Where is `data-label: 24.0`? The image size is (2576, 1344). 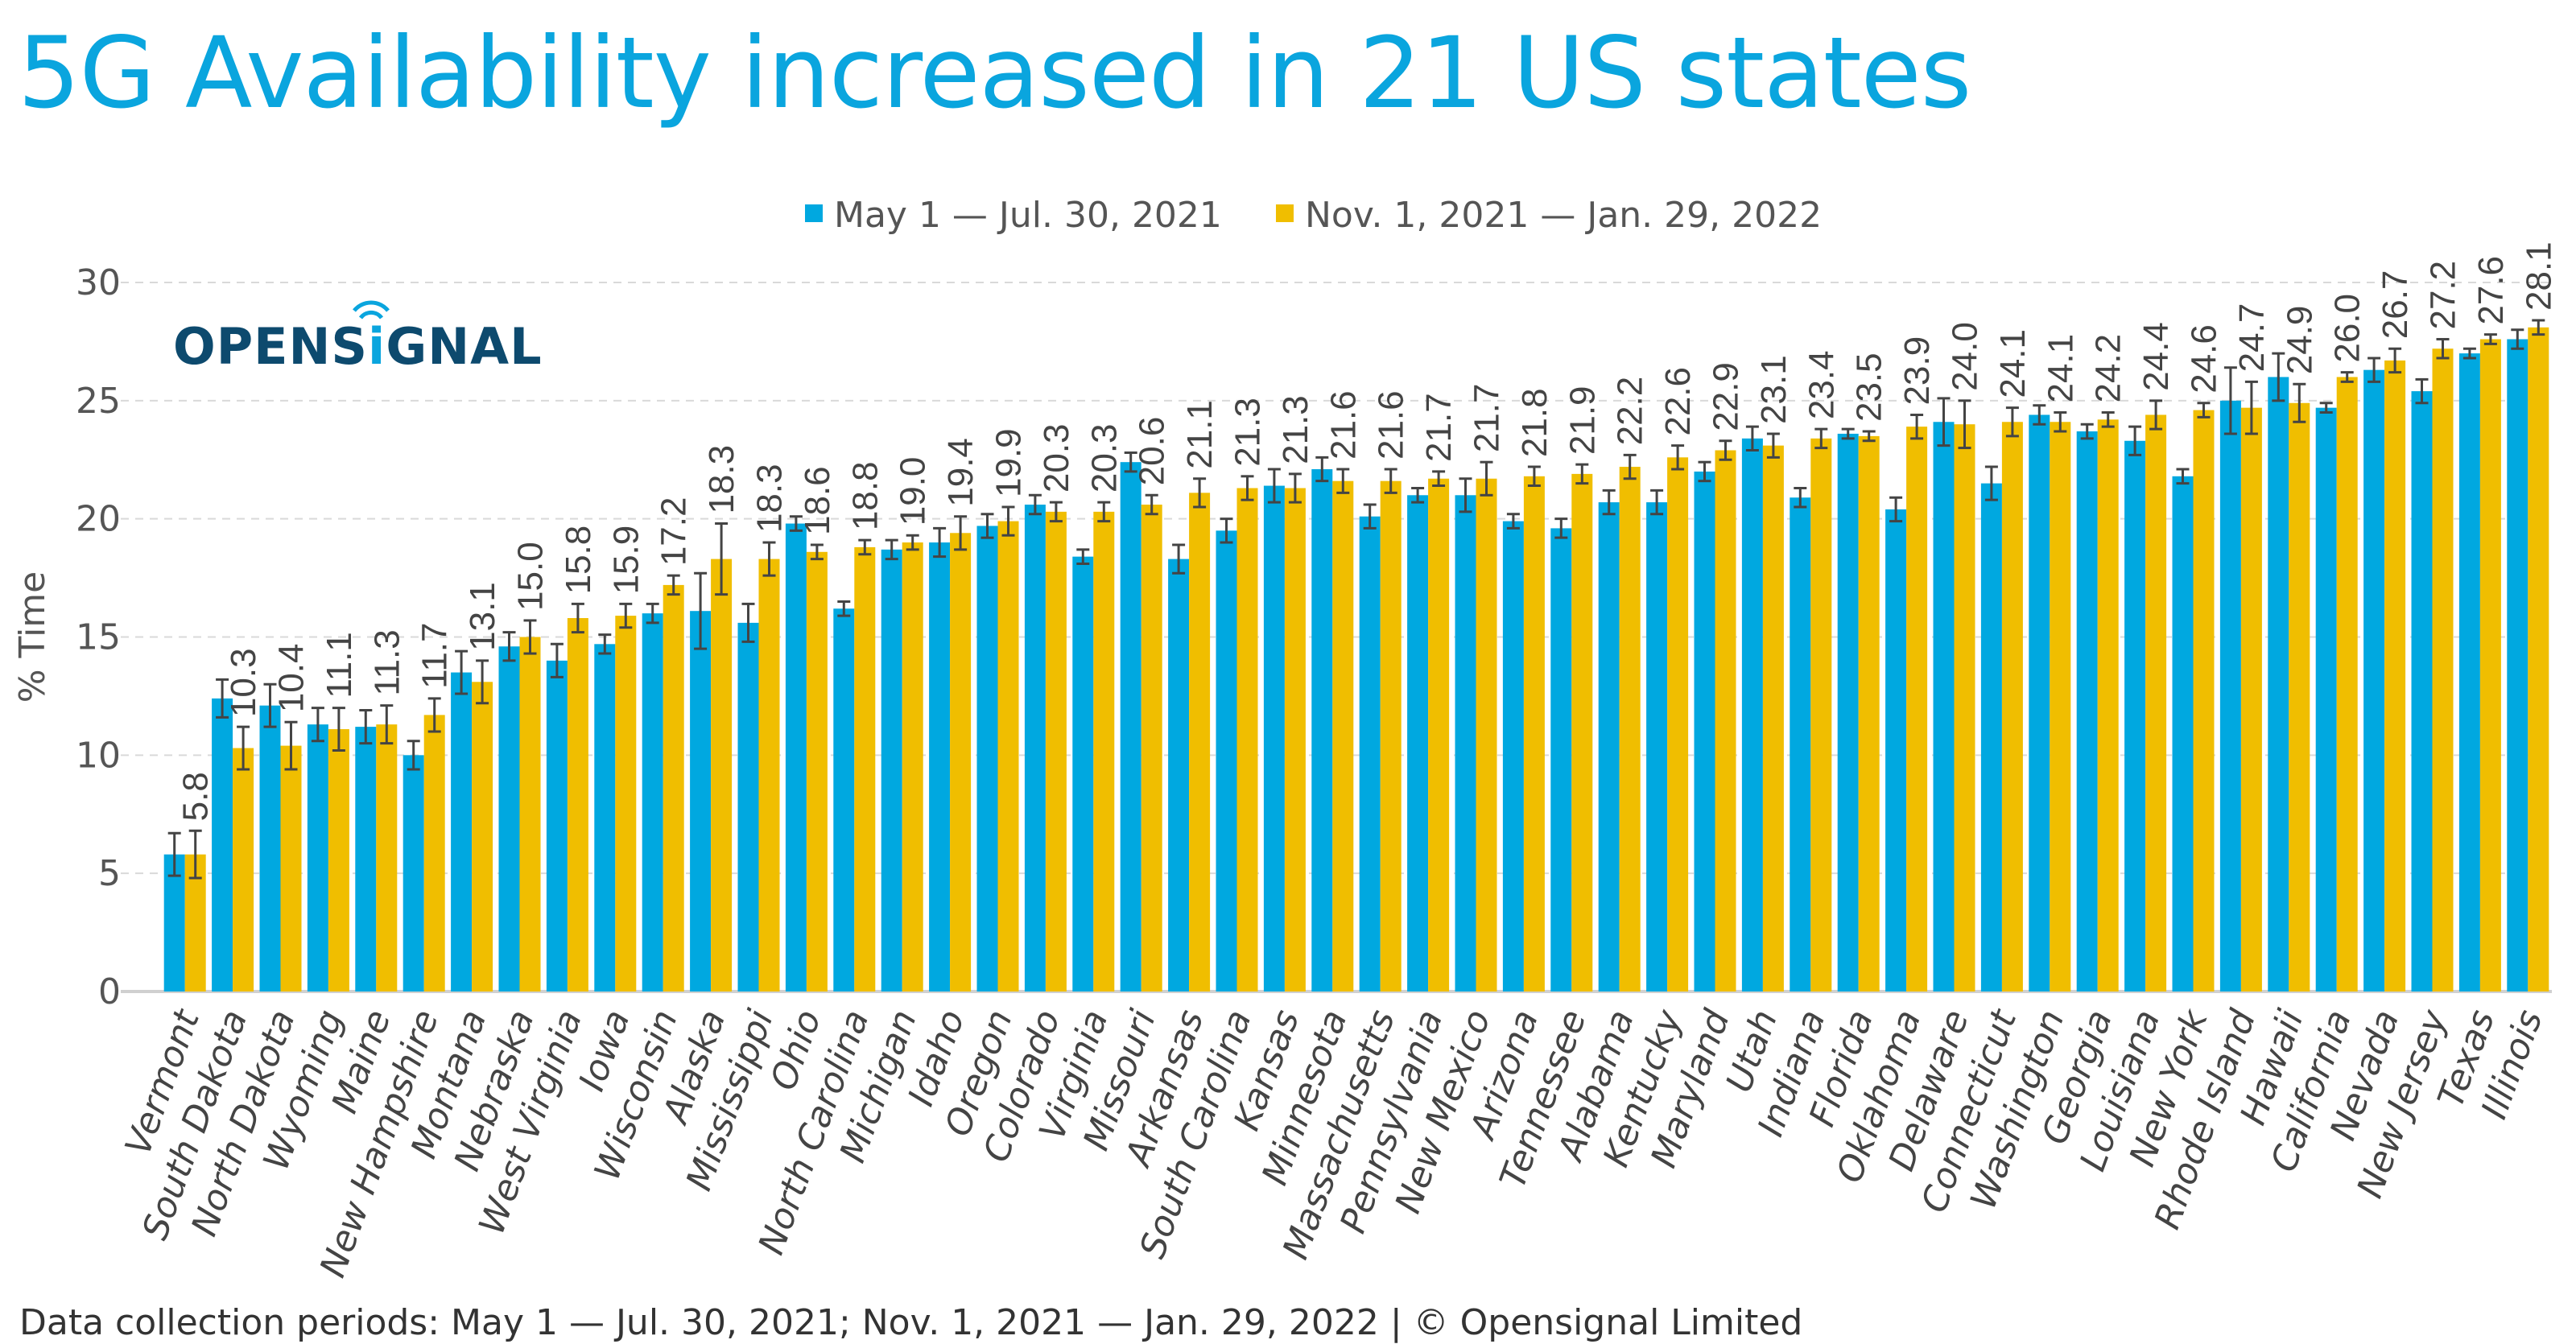
data-label: 24.0 is located at coordinates (1965, 356).